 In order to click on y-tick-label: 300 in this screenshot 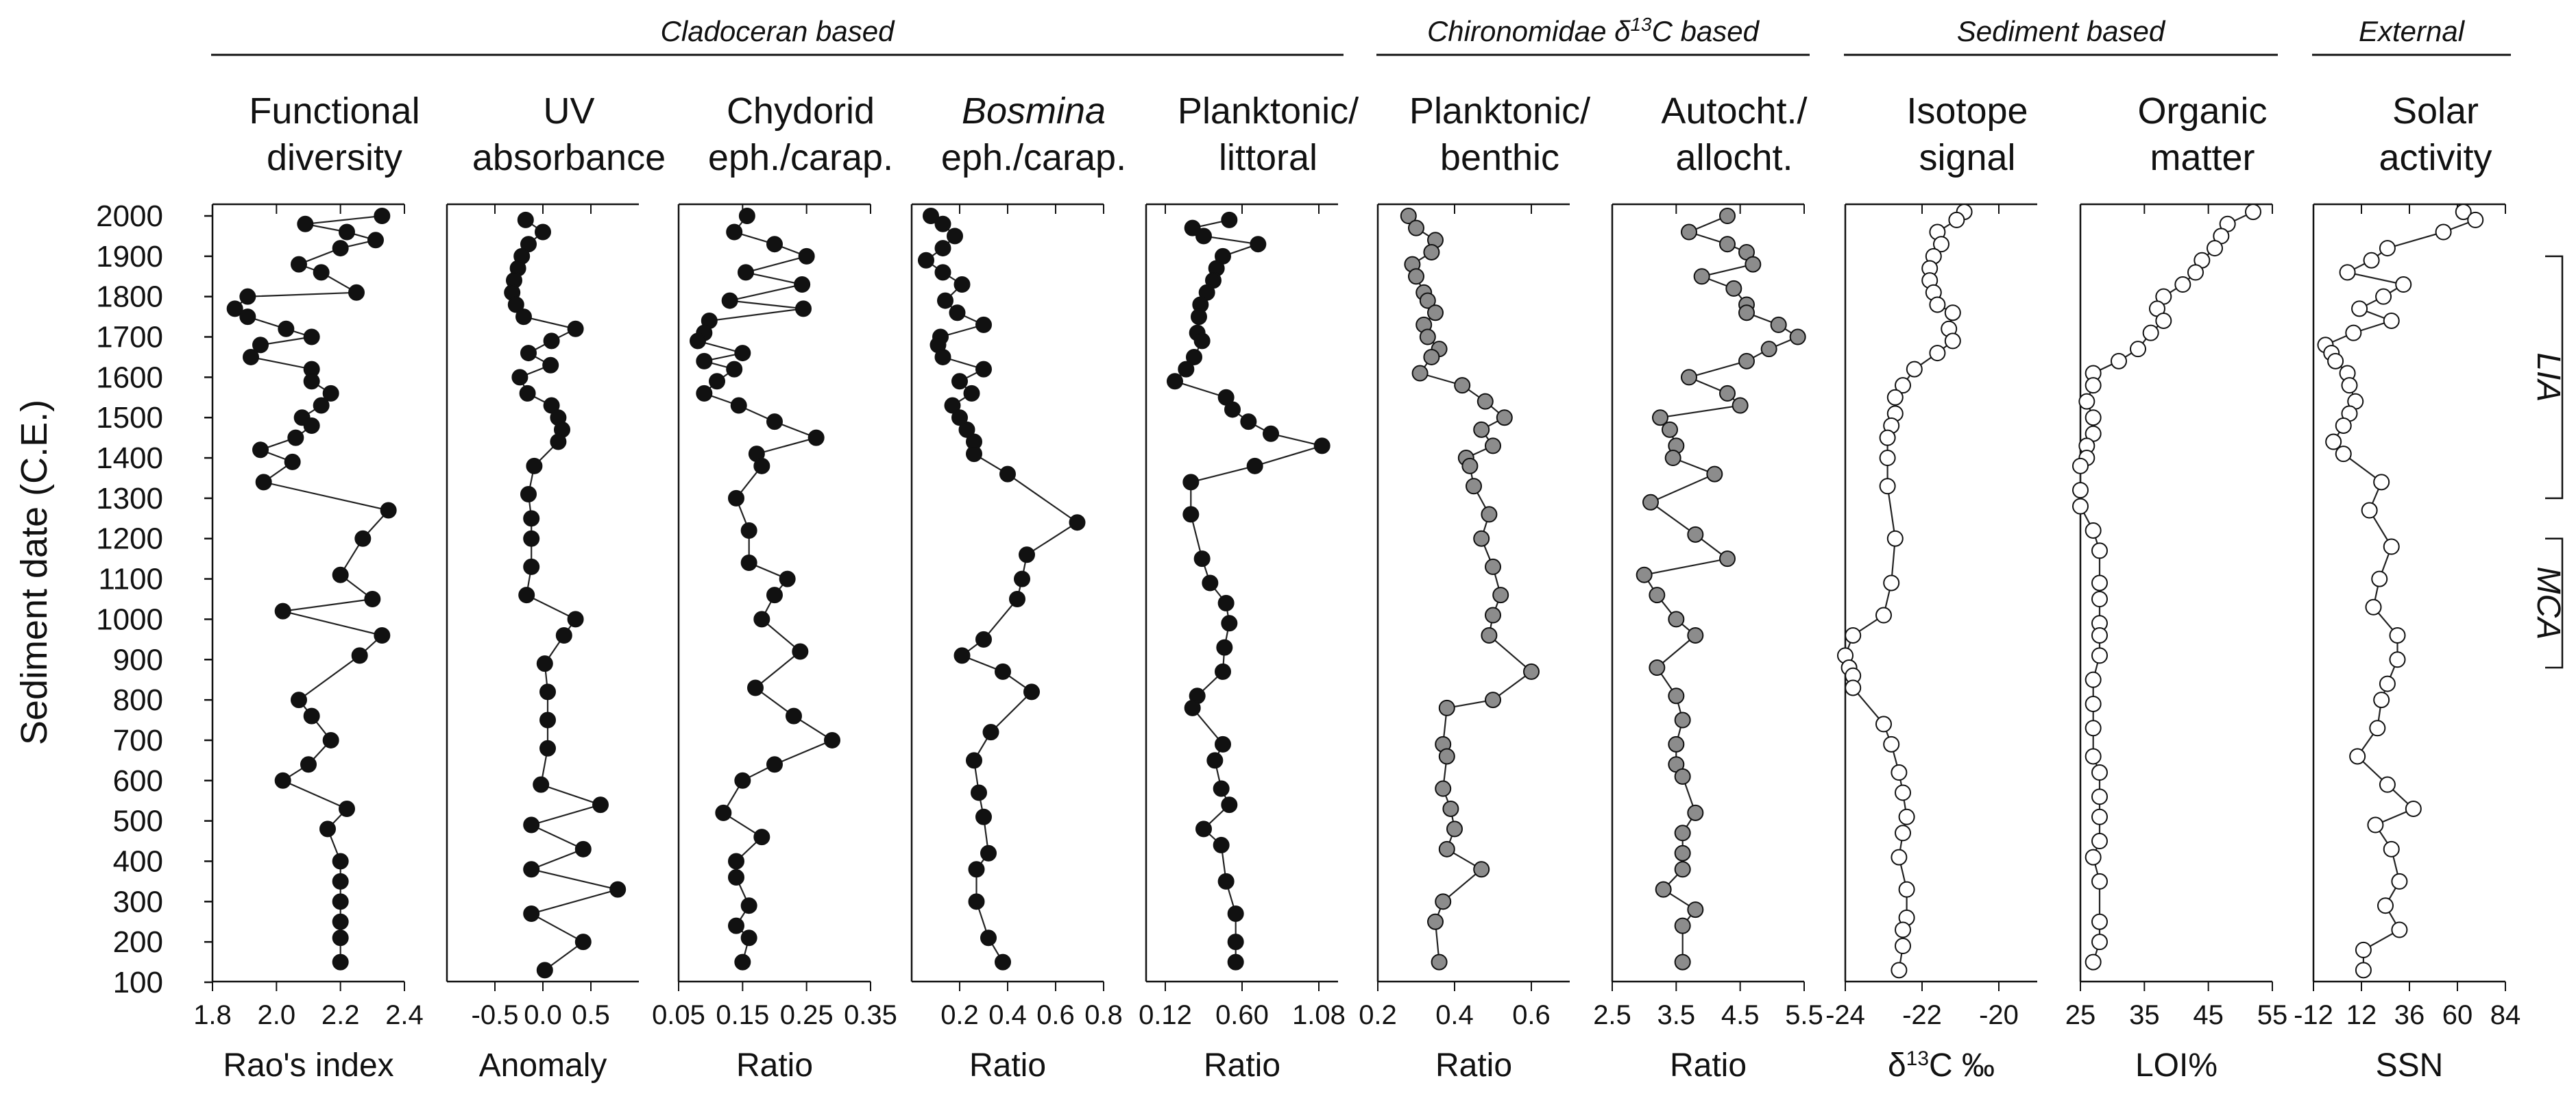, I will do `click(138, 902)`.